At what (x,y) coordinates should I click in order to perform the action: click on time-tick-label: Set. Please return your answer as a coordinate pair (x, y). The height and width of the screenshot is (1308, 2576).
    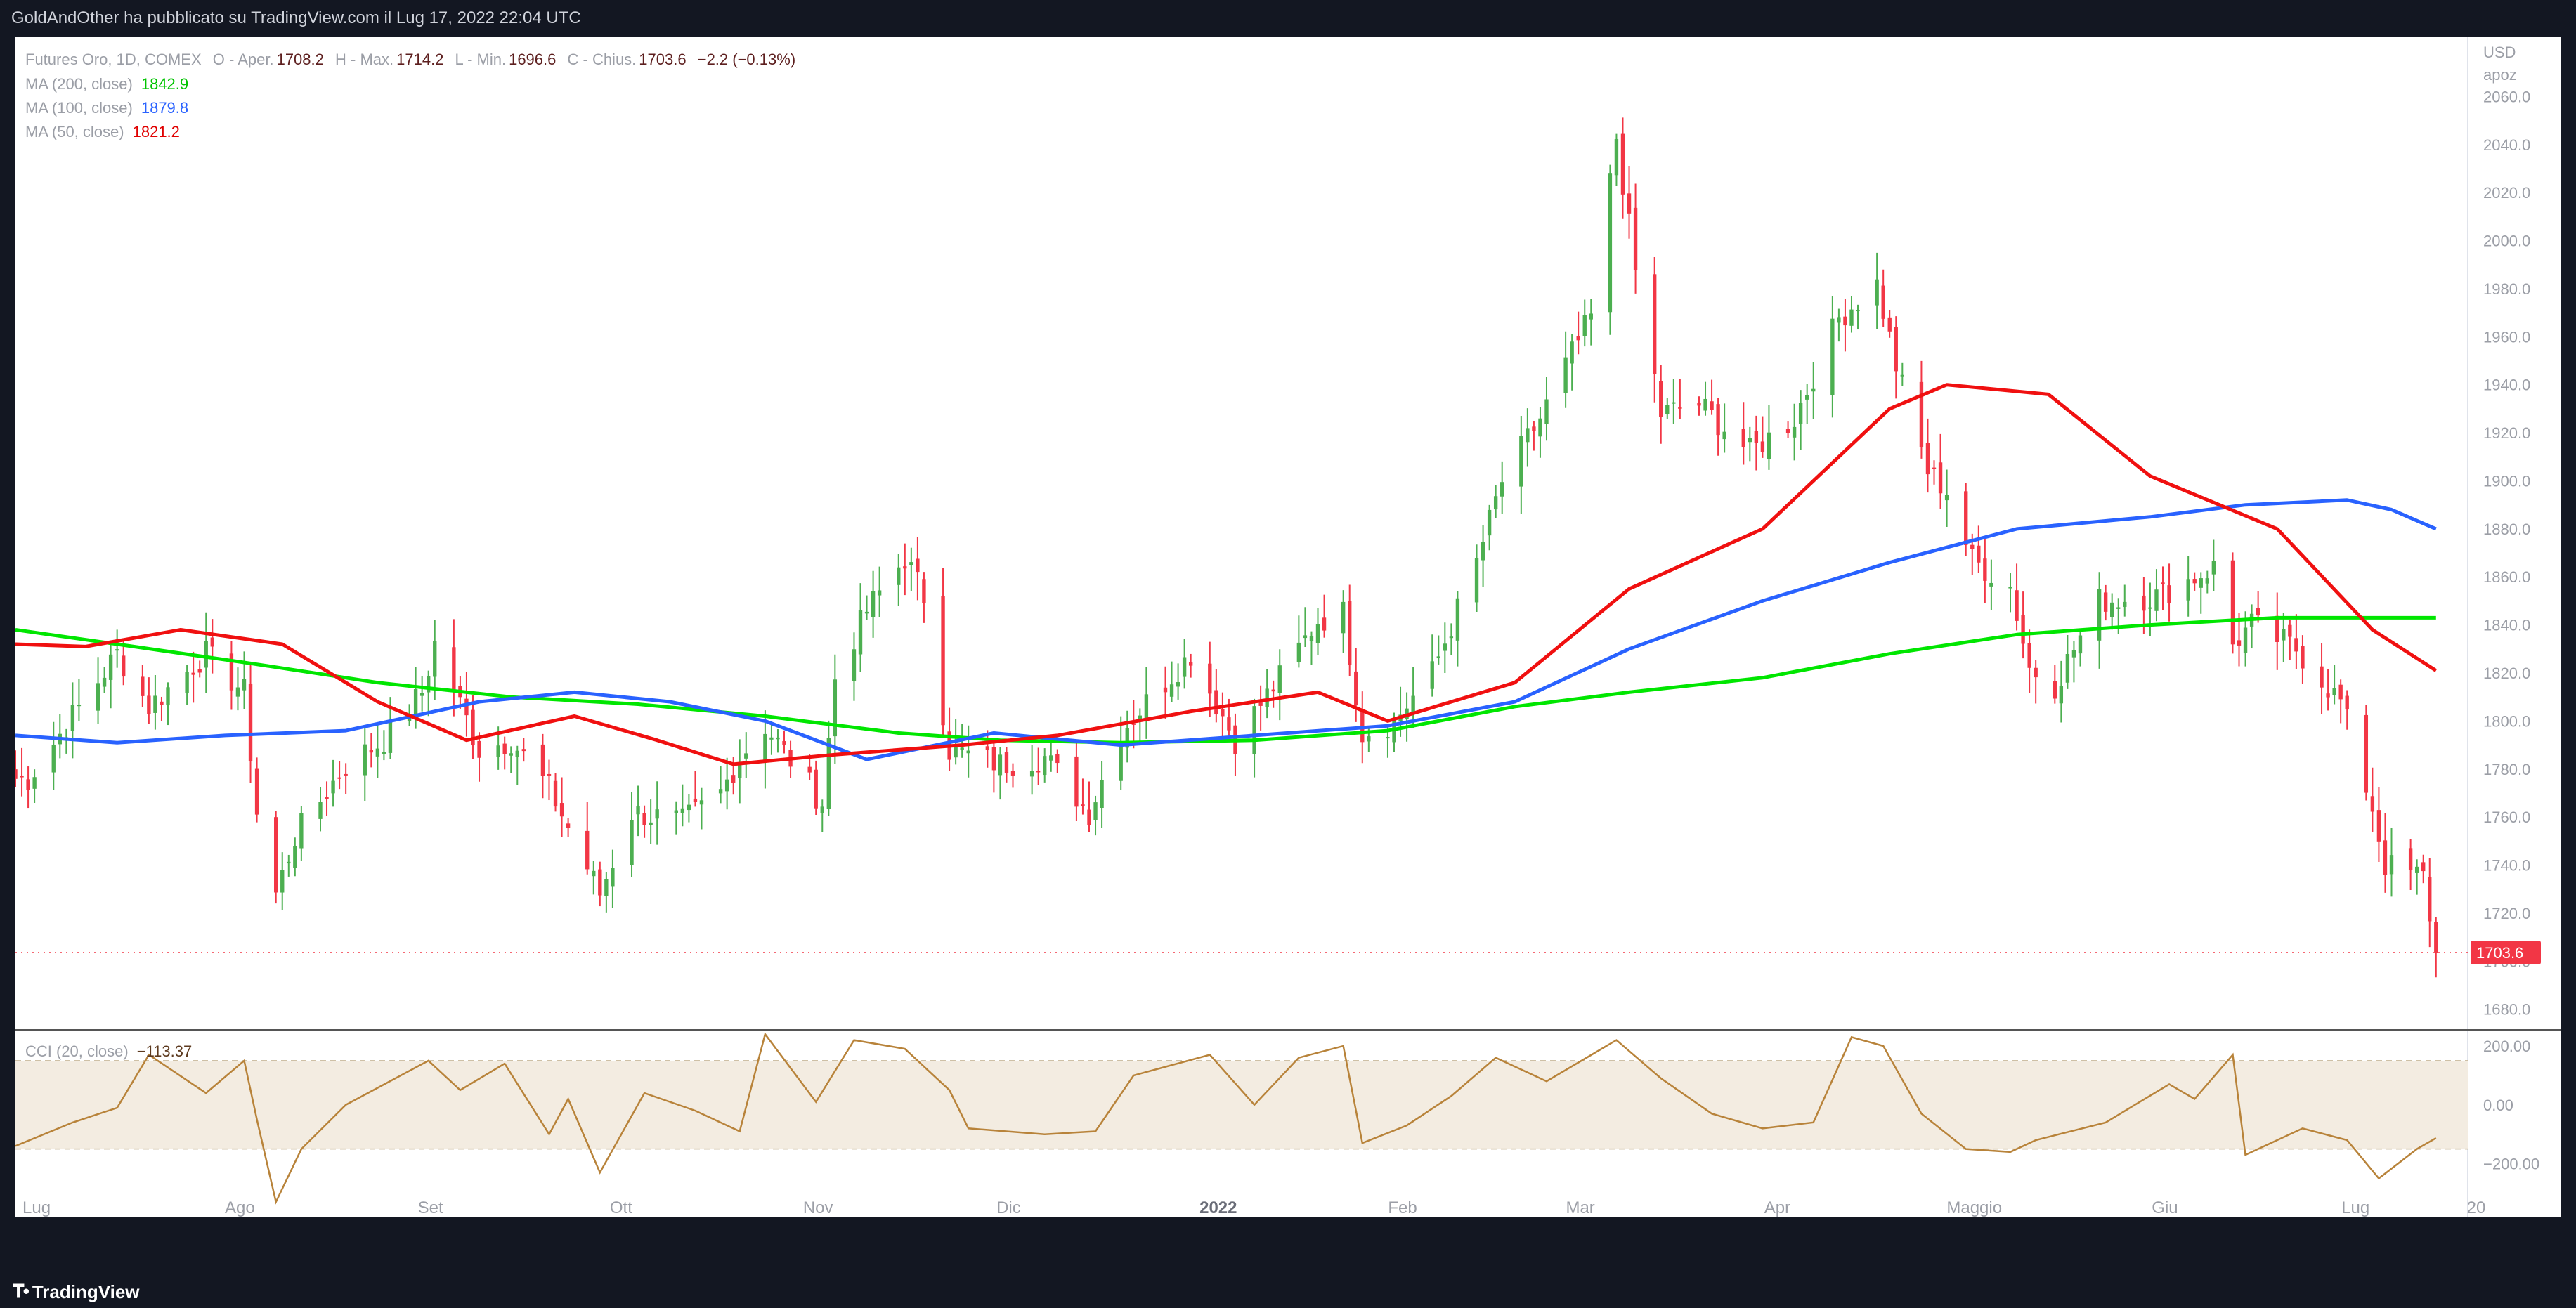
    Looking at the image, I should click on (430, 1207).